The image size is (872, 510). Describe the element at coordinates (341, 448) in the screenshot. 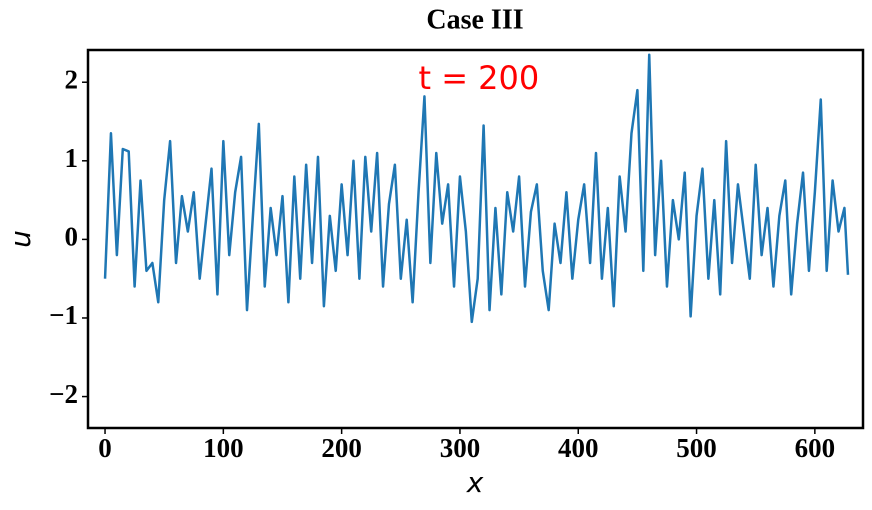

I see `x-tick-label: 200` at that location.